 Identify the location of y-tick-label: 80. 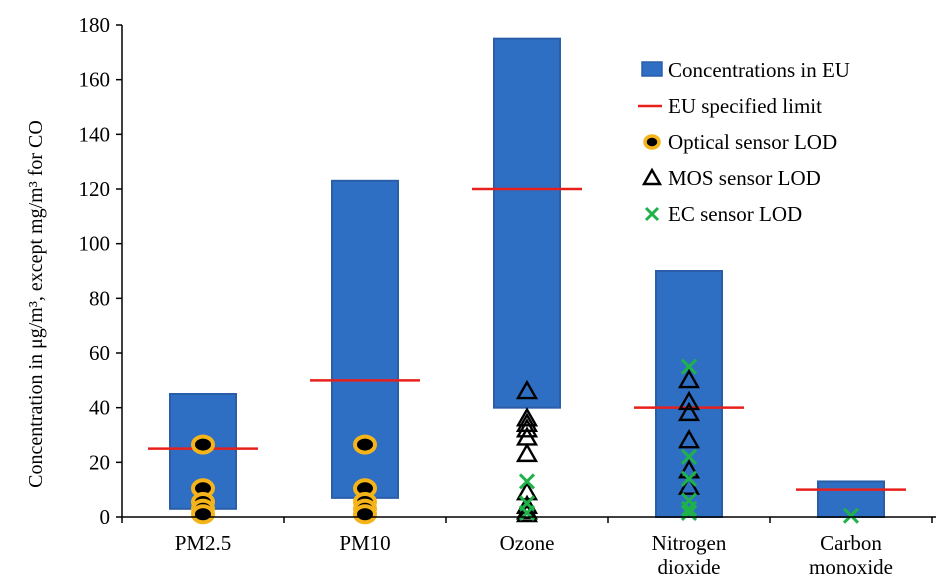
(99, 298).